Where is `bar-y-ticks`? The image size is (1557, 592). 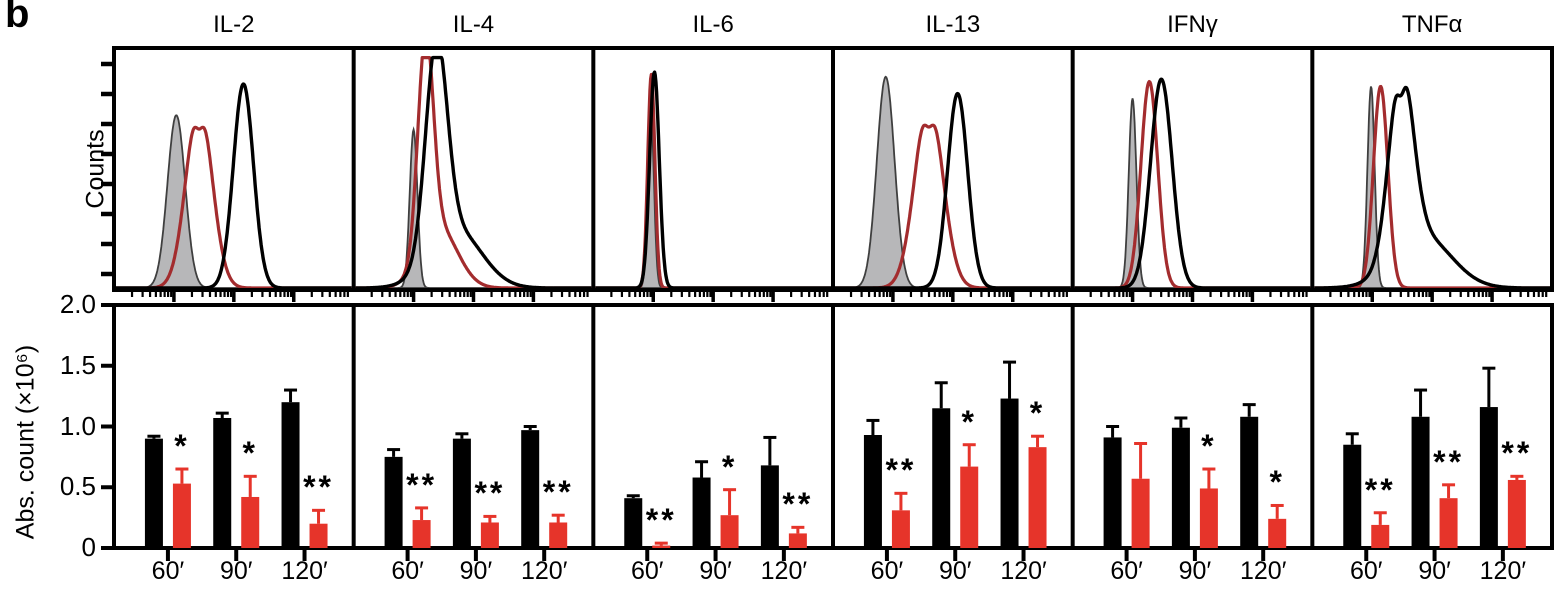 bar-y-ticks is located at coordinates (106, 426).